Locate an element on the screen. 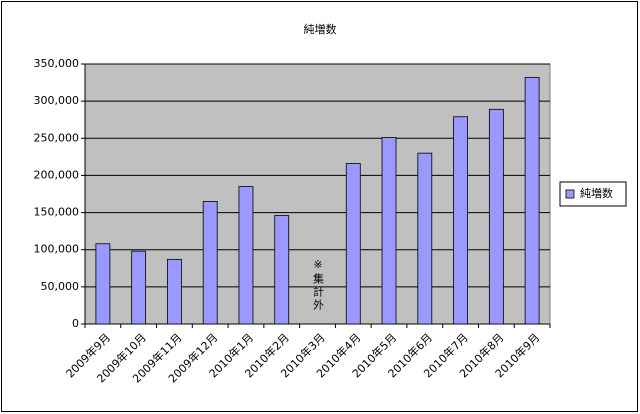  y-tick-label: 0 is located at coordinates (75, 323).